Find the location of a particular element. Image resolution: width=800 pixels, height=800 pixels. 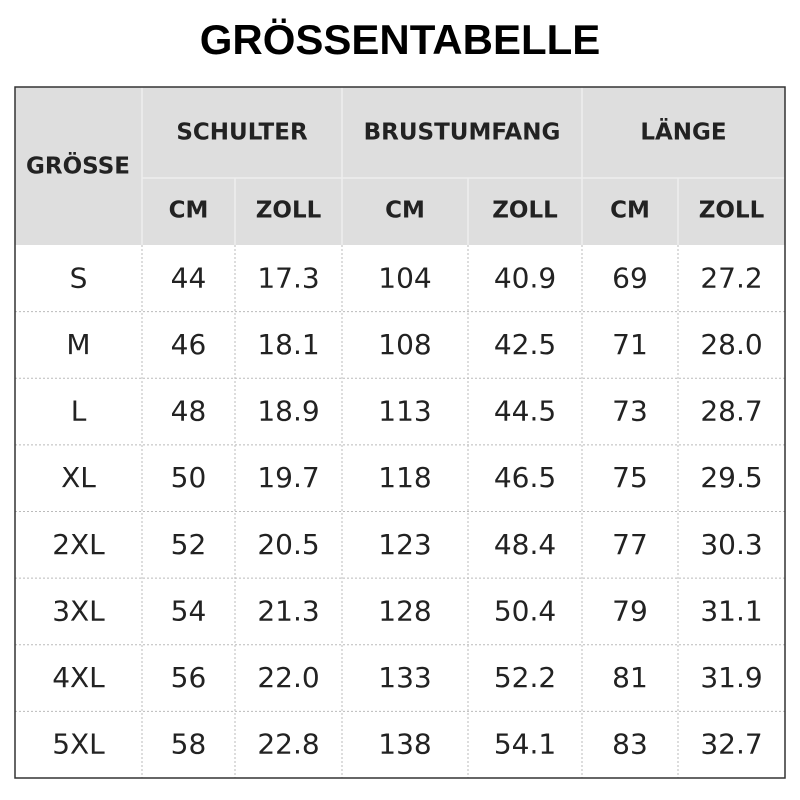

measure-cell: 46.5 is located at coordinates (525, 477).